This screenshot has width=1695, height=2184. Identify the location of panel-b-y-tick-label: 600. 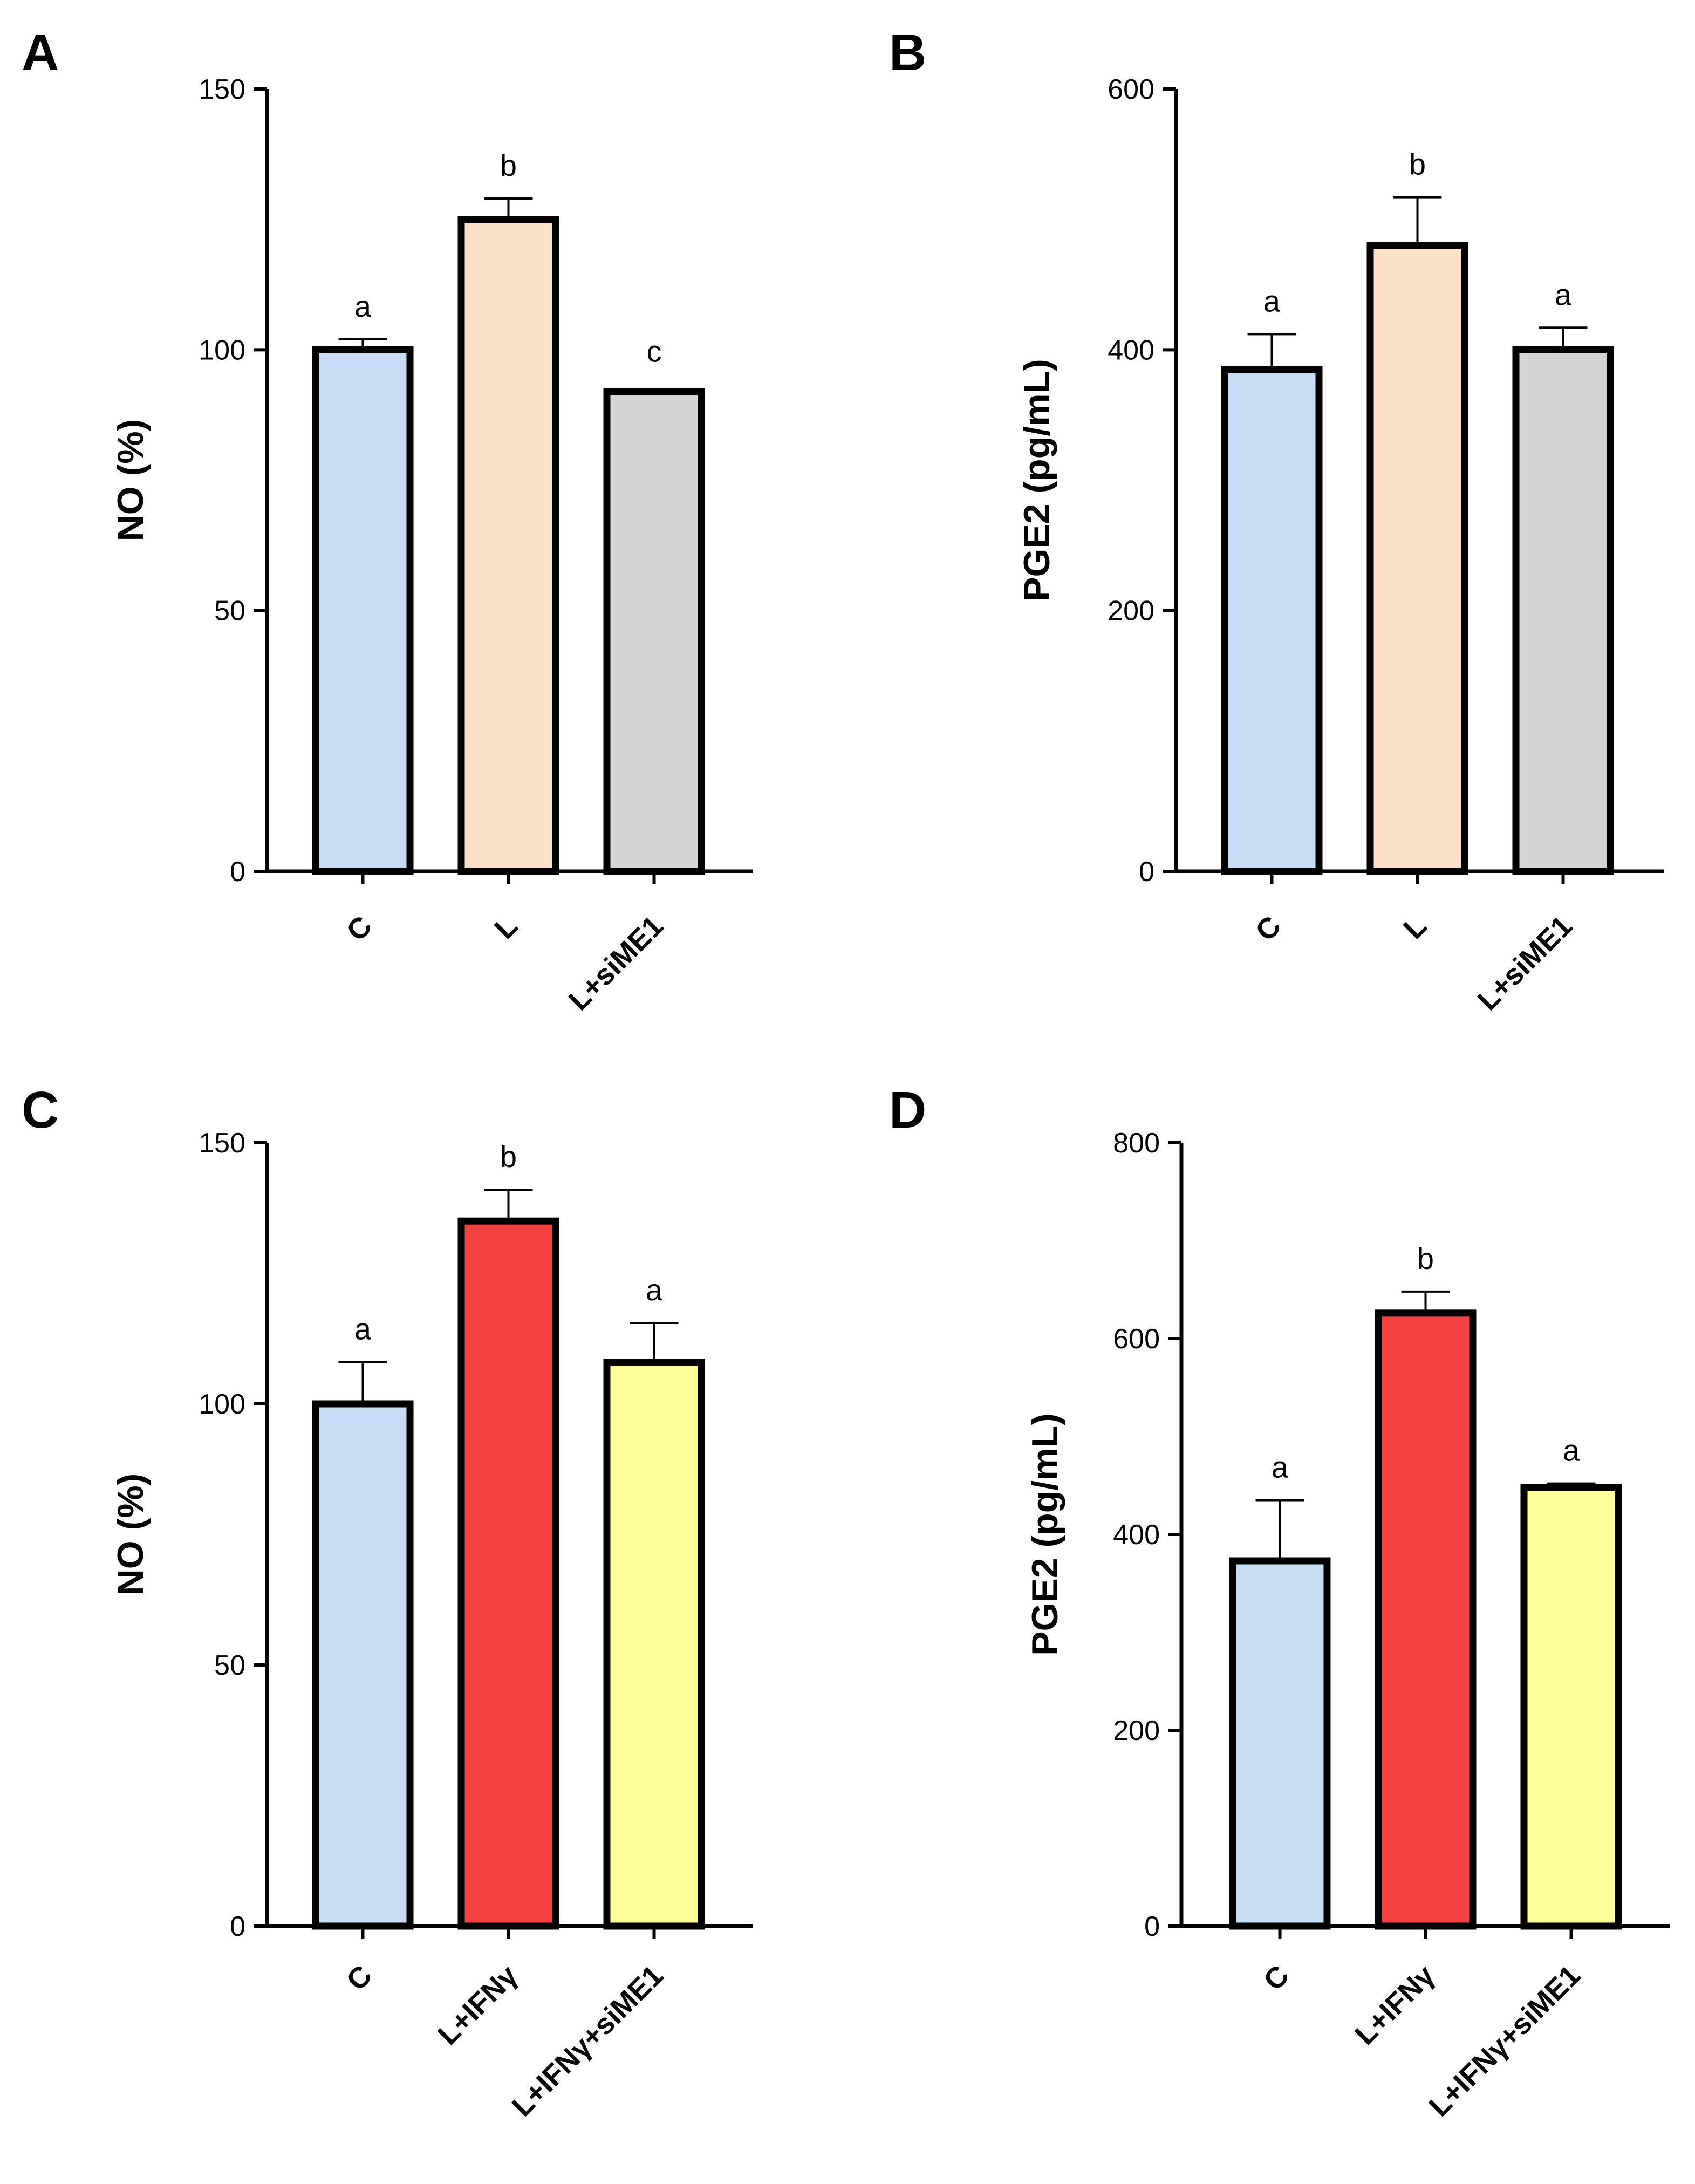
(1131, 89).